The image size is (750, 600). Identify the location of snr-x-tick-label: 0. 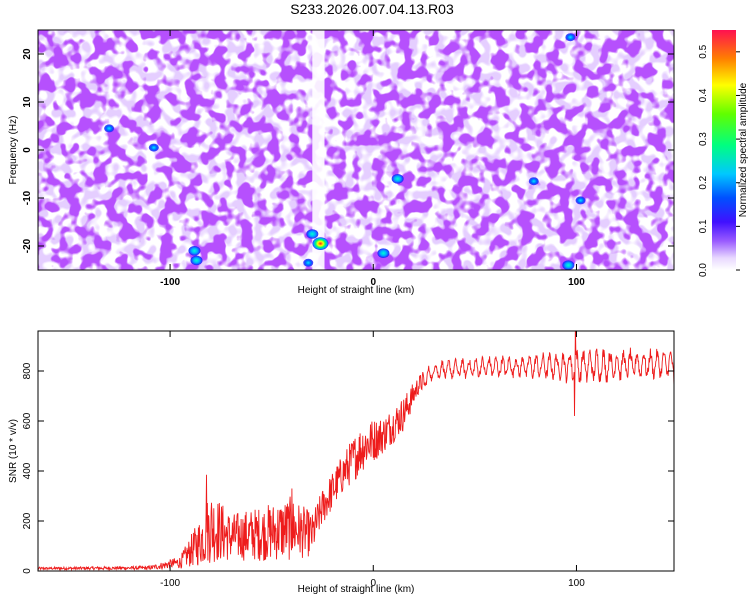
(373, 583).